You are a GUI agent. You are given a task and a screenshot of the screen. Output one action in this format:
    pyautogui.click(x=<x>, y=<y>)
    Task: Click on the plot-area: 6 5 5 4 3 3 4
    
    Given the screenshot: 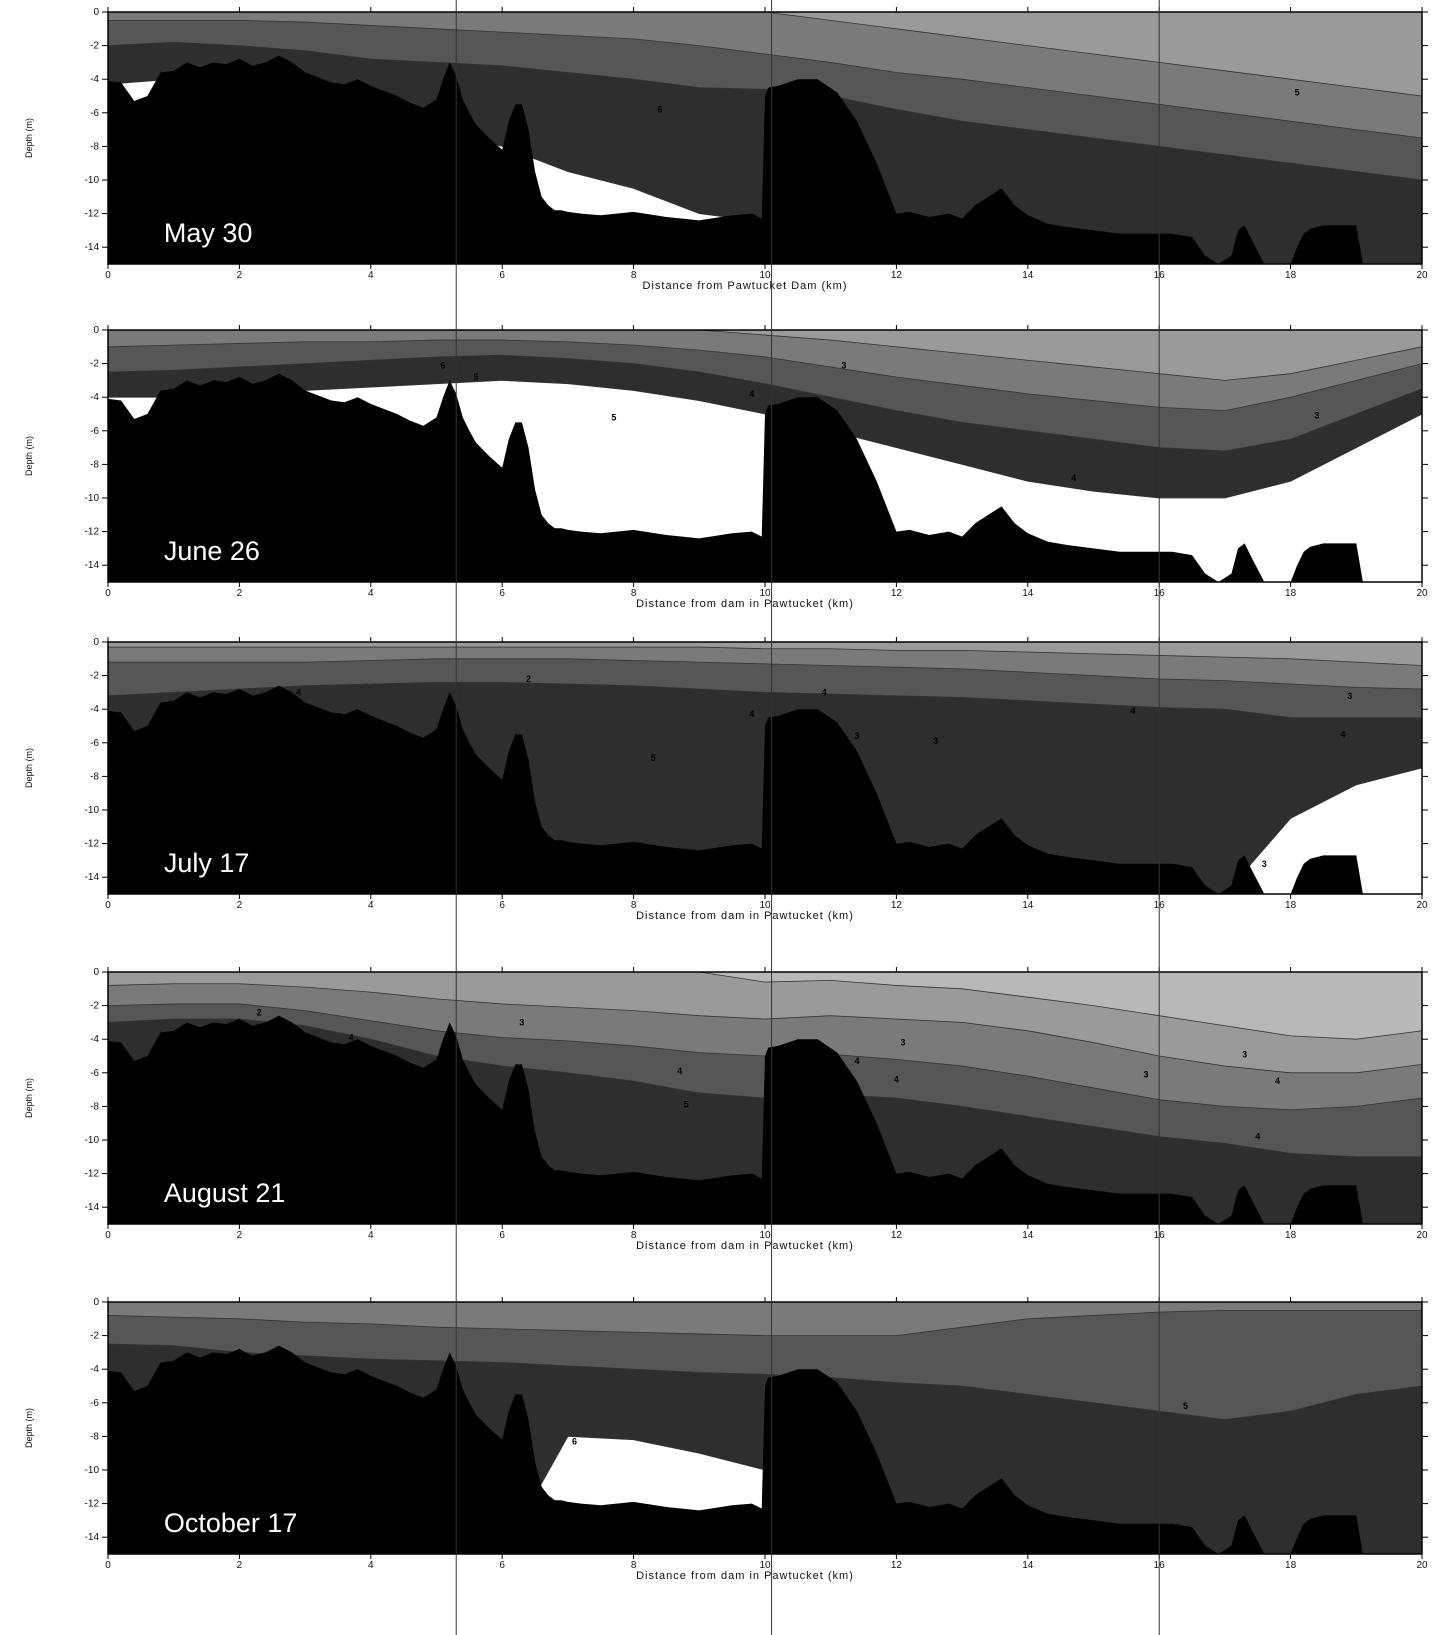 What is the action you would take?
    pyautogui.click(x=765, y=456)
    